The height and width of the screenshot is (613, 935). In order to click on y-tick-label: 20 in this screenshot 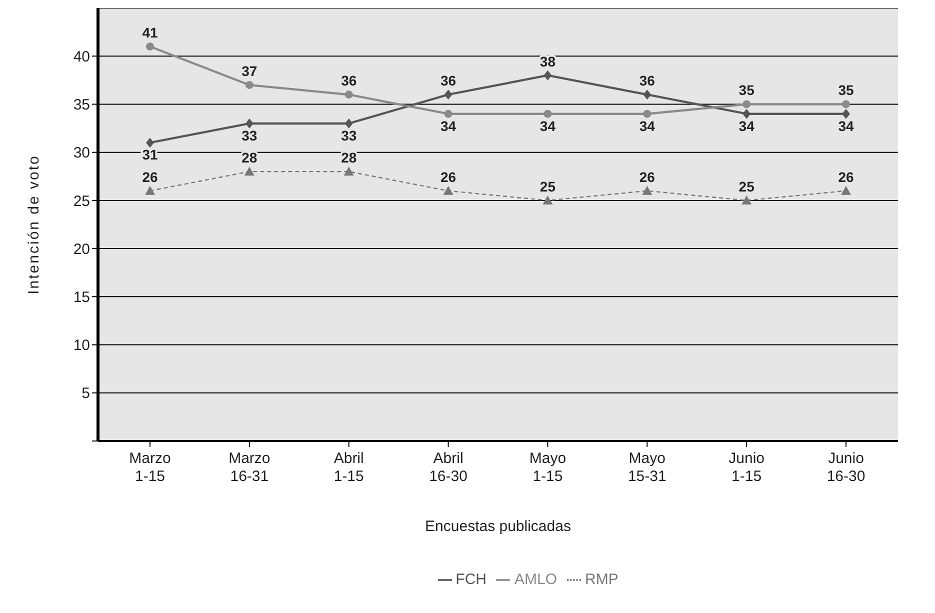, I will do `click(81, 249)`.